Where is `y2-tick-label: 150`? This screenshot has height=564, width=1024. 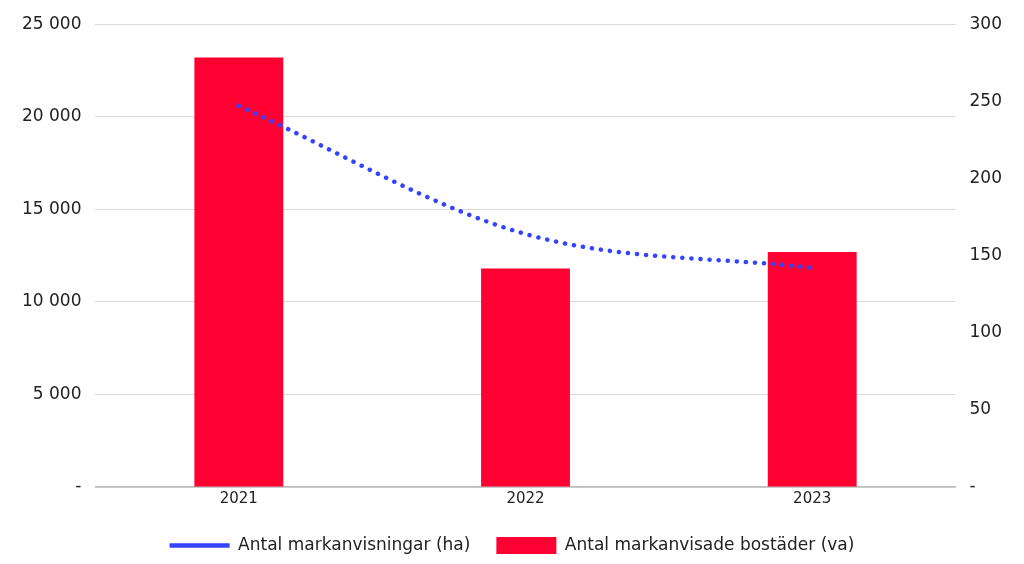
y2-tick-label: 150 is located at coordinates (986, 254).